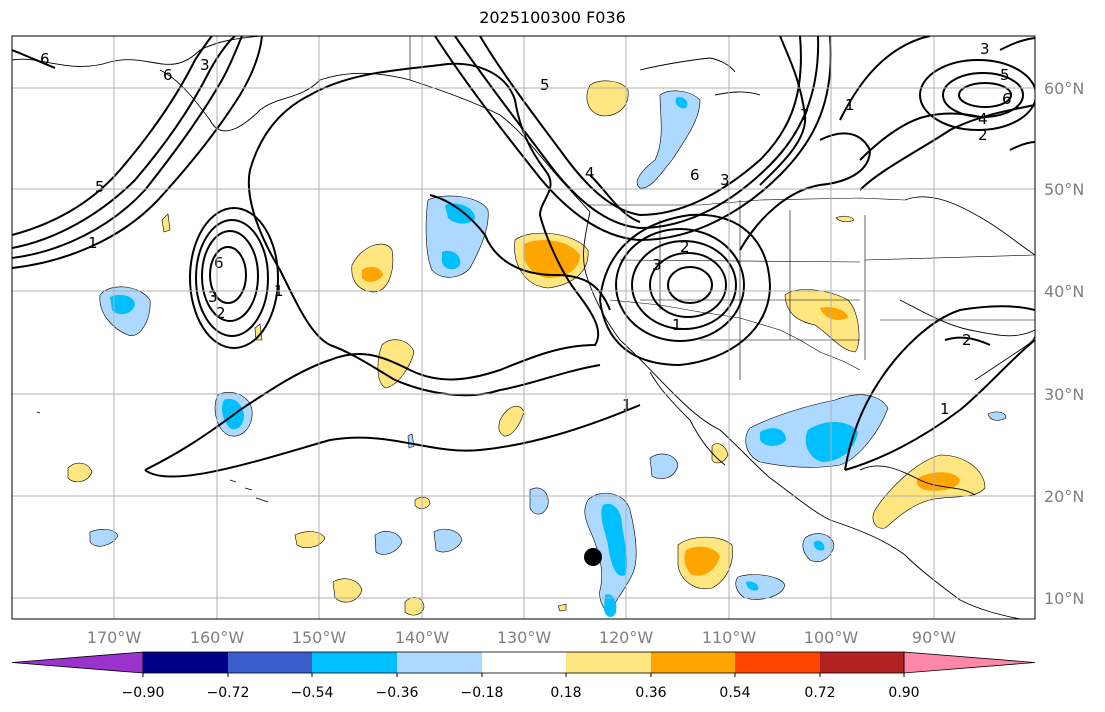  What do you see at coordinates (228, 693) in the screenshot?
I see `colorbar-label: −0.72` at bounding box center [228, 693].